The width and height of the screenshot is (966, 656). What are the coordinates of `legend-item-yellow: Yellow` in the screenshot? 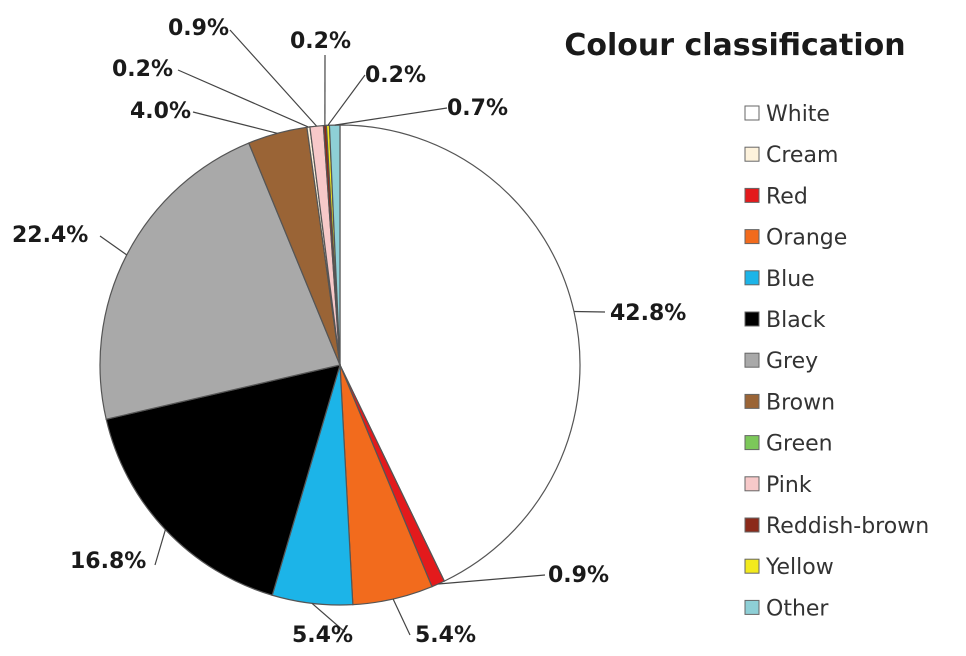 It's located at (789, 567).